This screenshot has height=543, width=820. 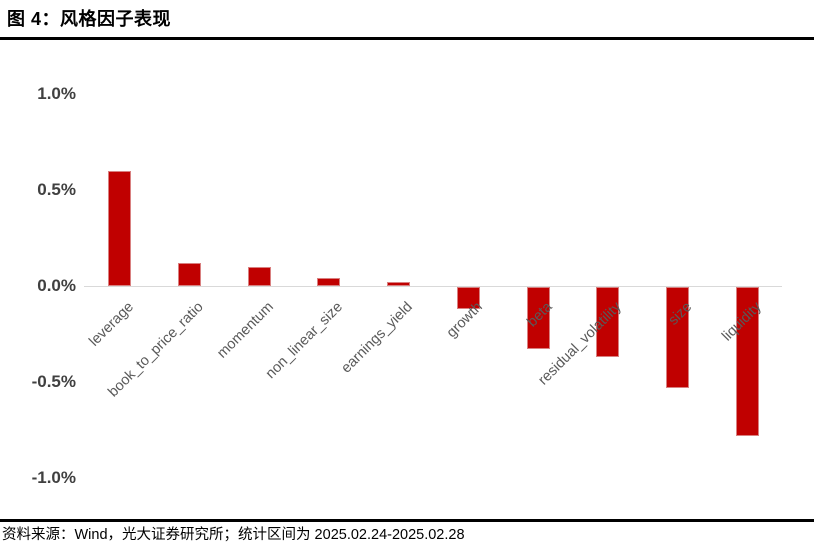 I want to click on bar-size, so click(x=677, y=337).